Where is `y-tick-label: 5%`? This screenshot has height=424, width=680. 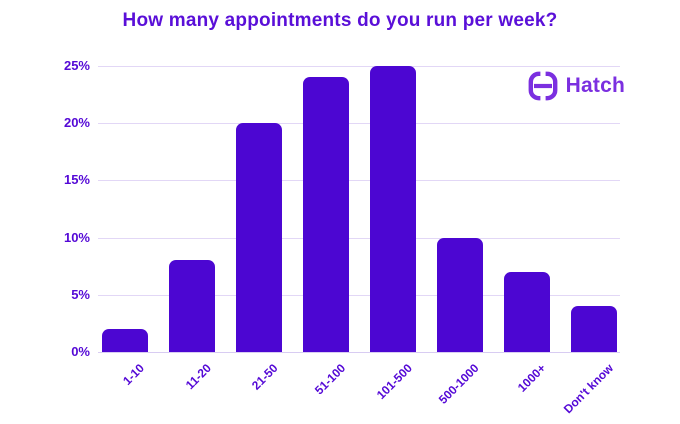
y-tick-label: 5% is located at coordinates (80, 294).